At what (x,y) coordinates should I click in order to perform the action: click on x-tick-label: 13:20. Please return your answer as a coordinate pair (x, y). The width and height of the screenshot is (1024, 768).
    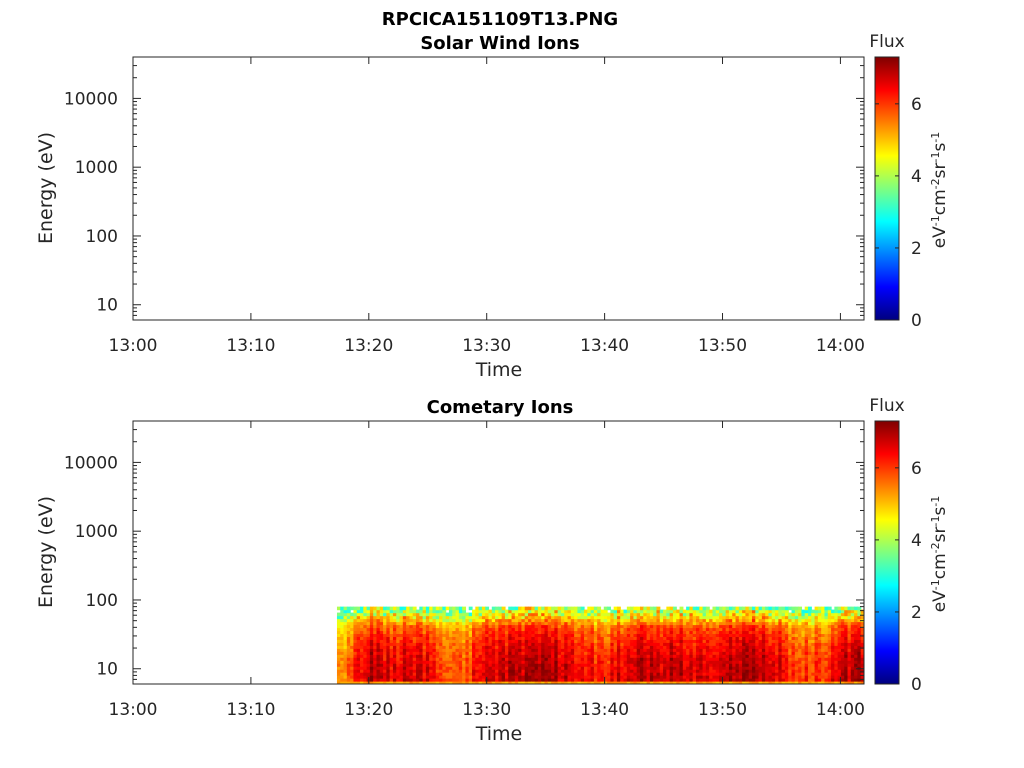
    Looking at the image, I should click on (368, 710).